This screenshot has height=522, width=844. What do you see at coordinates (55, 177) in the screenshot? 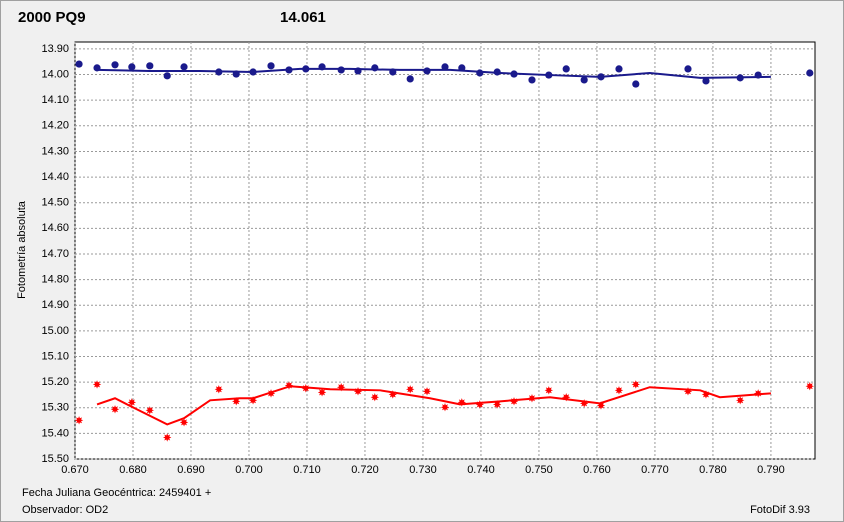
I see `y-tick-label: 14.40` at bounding box center [55, 177].